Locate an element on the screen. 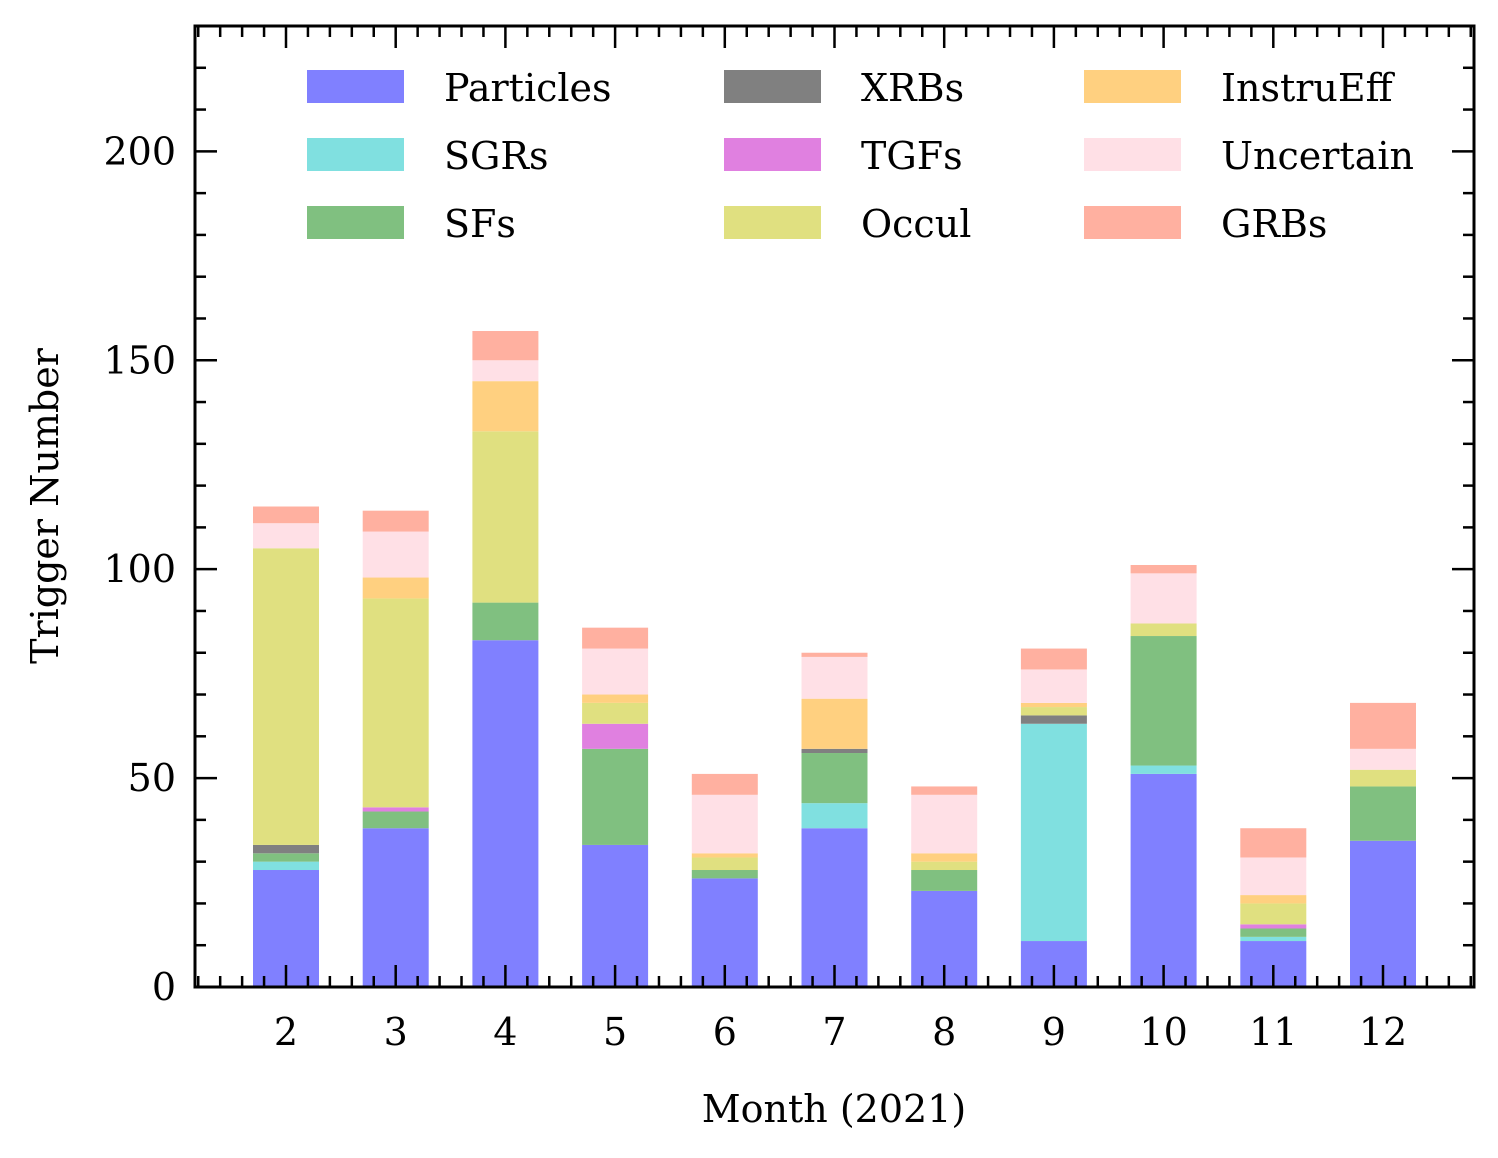 Image resolution: width=1498 pixels, height=1158 pixels. x-tick-label: 8 is located at coordinates (944, 1032).